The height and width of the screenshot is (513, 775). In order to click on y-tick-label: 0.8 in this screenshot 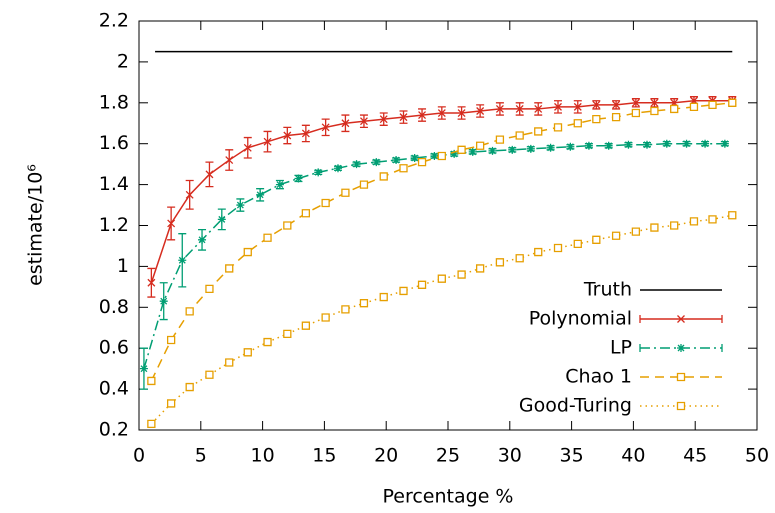, I will do `click(114, 307)`.